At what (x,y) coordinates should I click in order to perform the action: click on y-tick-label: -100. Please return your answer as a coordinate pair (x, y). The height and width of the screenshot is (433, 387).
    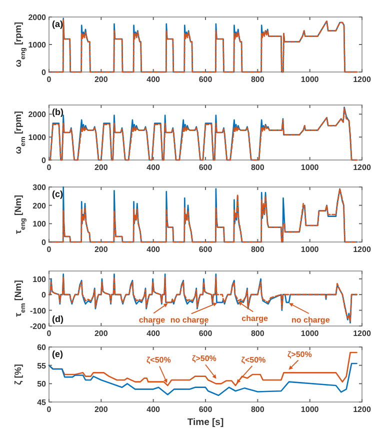
    Looking at the image, I should click on (38, 311).